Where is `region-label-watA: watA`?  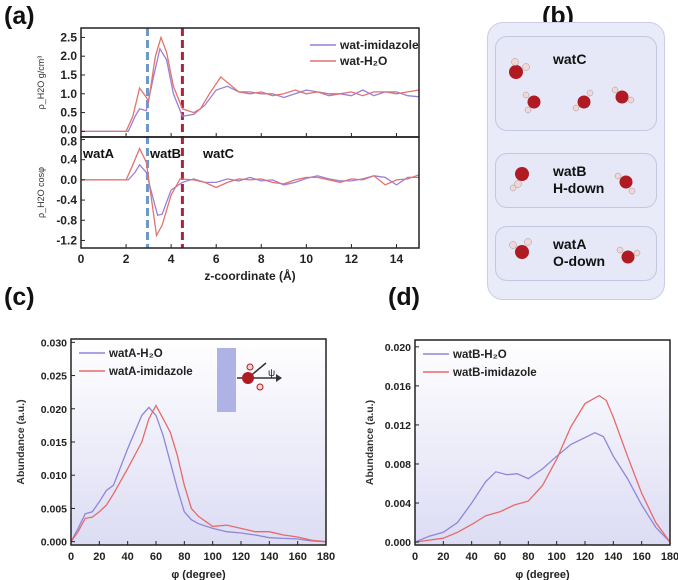 region-label-watA: watA is located at coordinates (98, 153).